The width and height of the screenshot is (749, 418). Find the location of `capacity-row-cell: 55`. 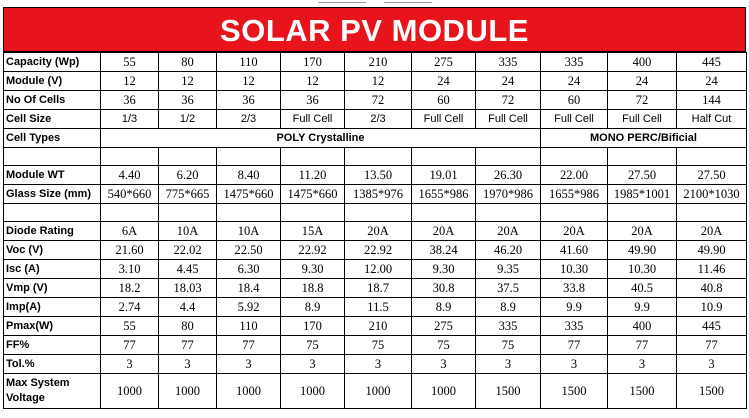

capacity-row-cell: 55 is located at coordinates (129, 62).